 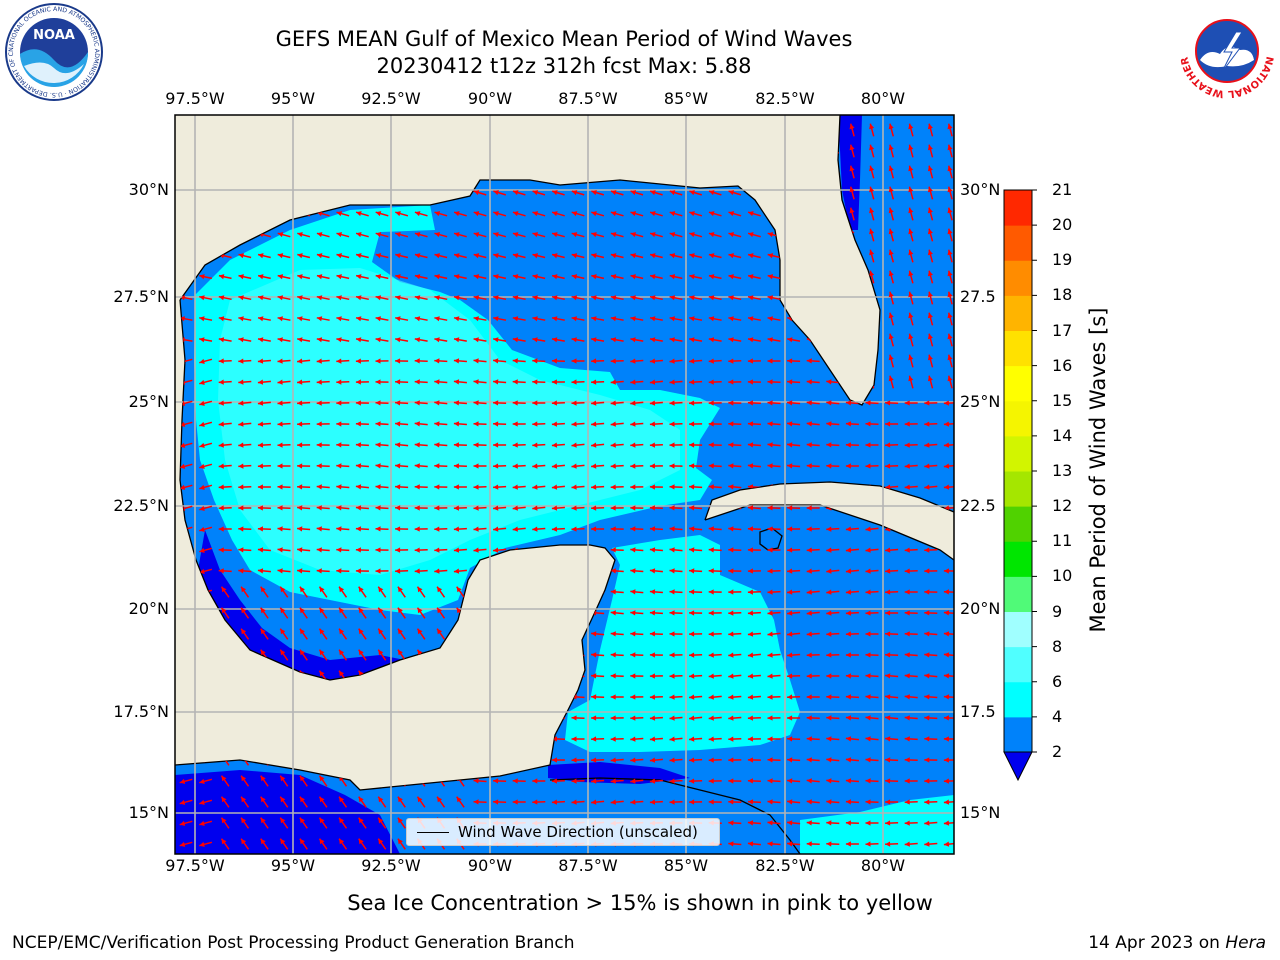 What do you see at coordinates (980, 189) in the screenshot?
I see `axis-tick-label: 30°N` at bounding box center [980, 189].